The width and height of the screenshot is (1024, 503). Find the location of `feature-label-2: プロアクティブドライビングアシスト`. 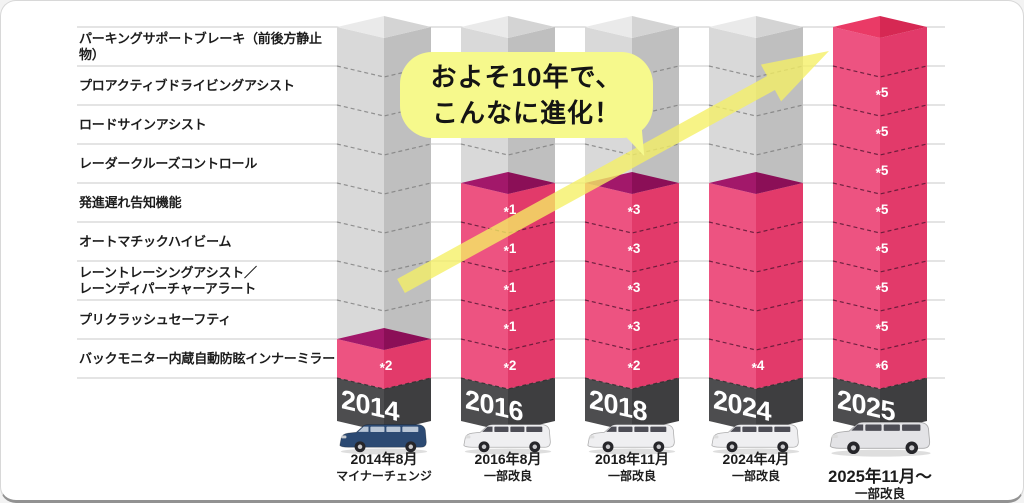

feature-label-2: プロアクティブドライビングアシスト is located at coordinates (187, 85).